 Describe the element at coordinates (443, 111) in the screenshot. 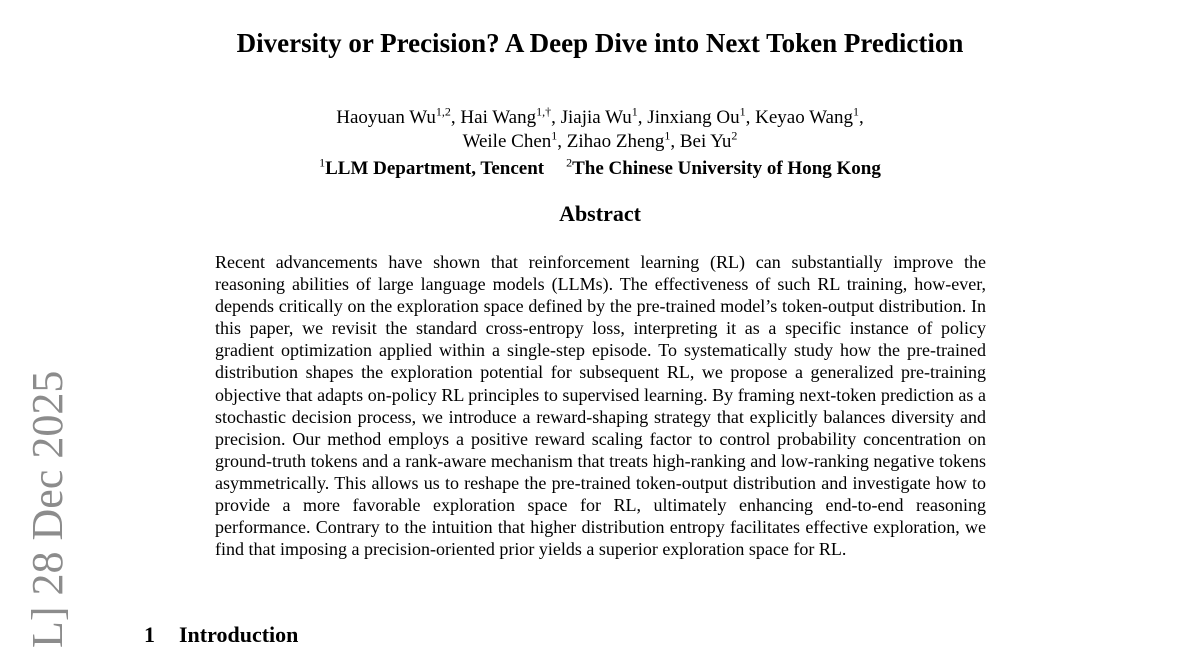

I see `author-affiliation-mark: 1,2` at that location.